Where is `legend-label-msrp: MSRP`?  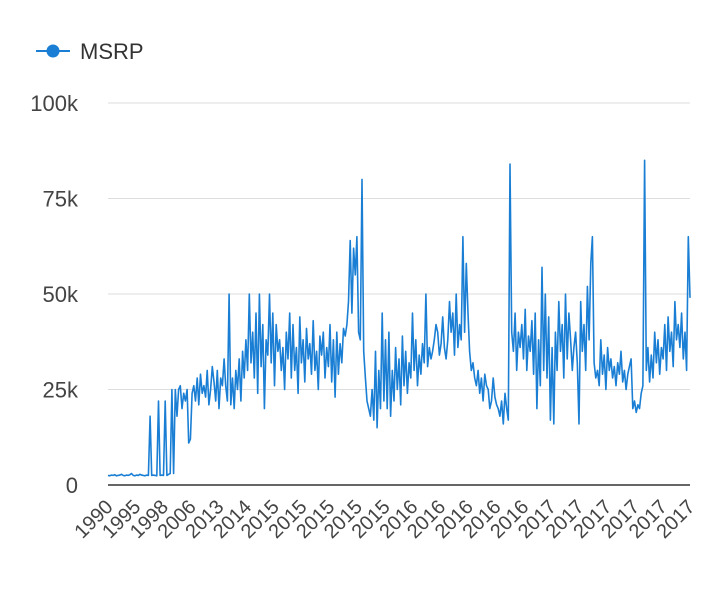 legend-label-msrp: MSRP is located at coordinates (112, 51).